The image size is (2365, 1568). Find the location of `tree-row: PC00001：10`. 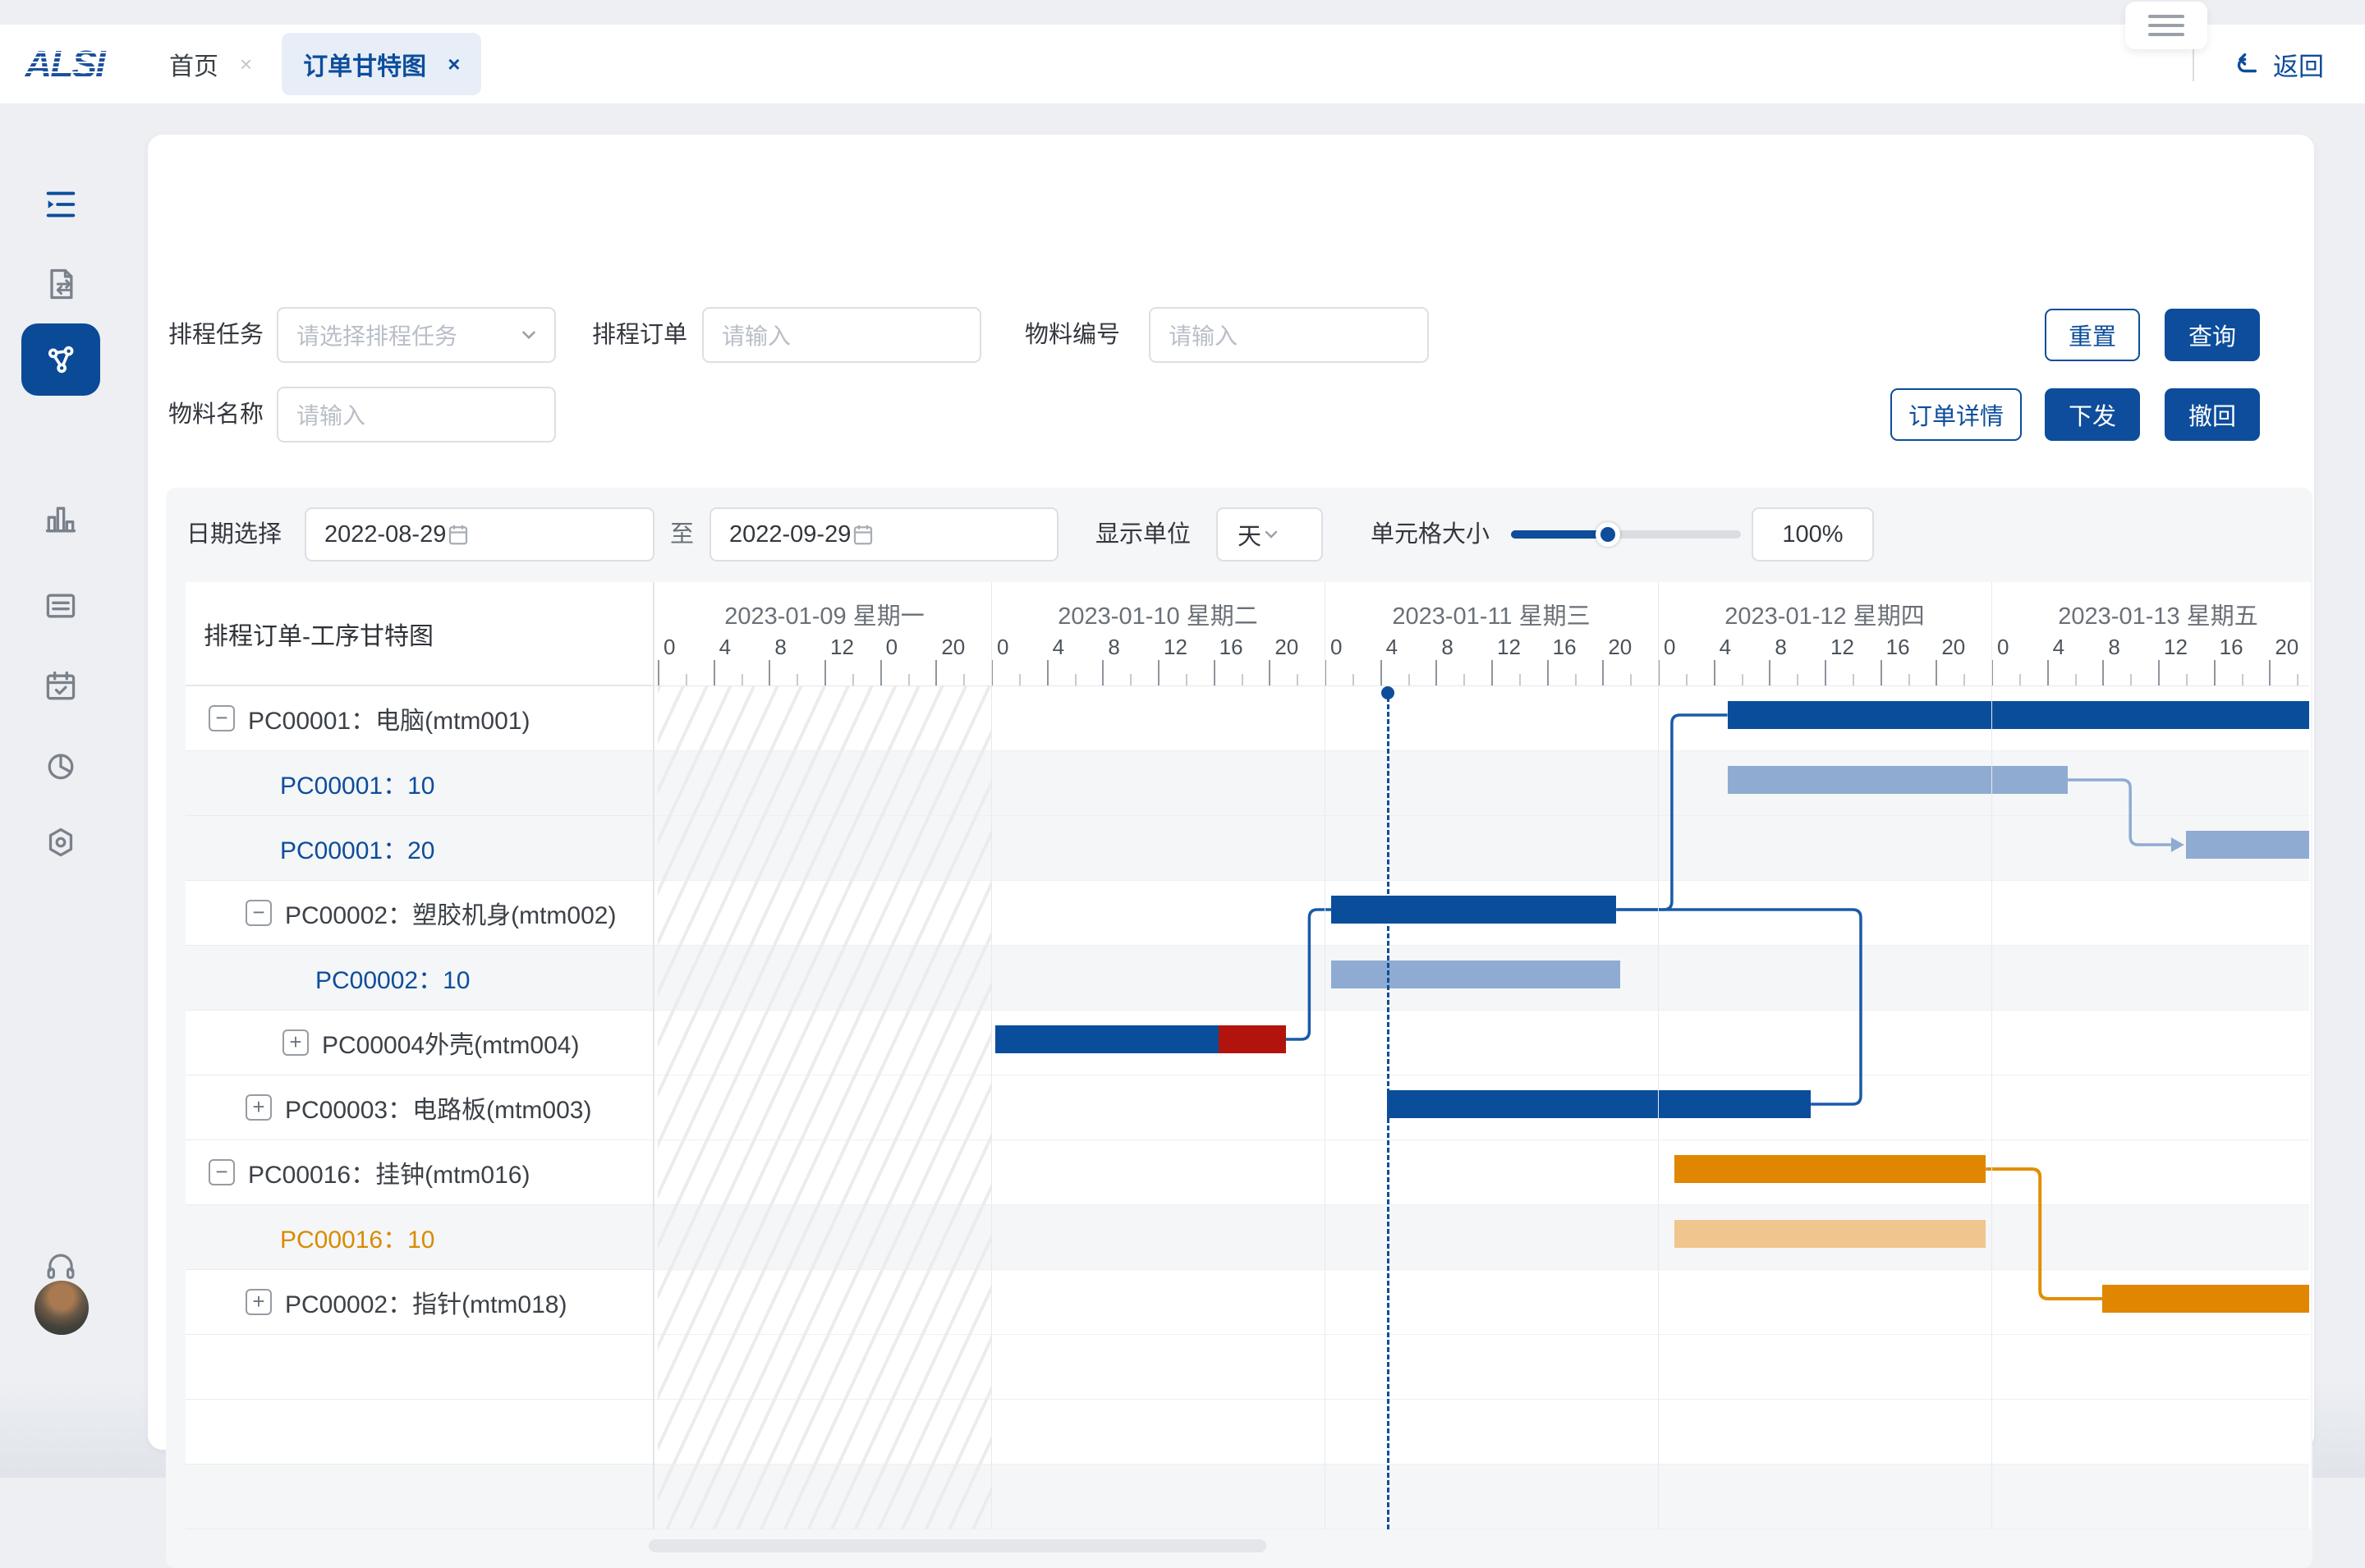

tree-row: PC00001：10 is located at coordinates (419, 783).